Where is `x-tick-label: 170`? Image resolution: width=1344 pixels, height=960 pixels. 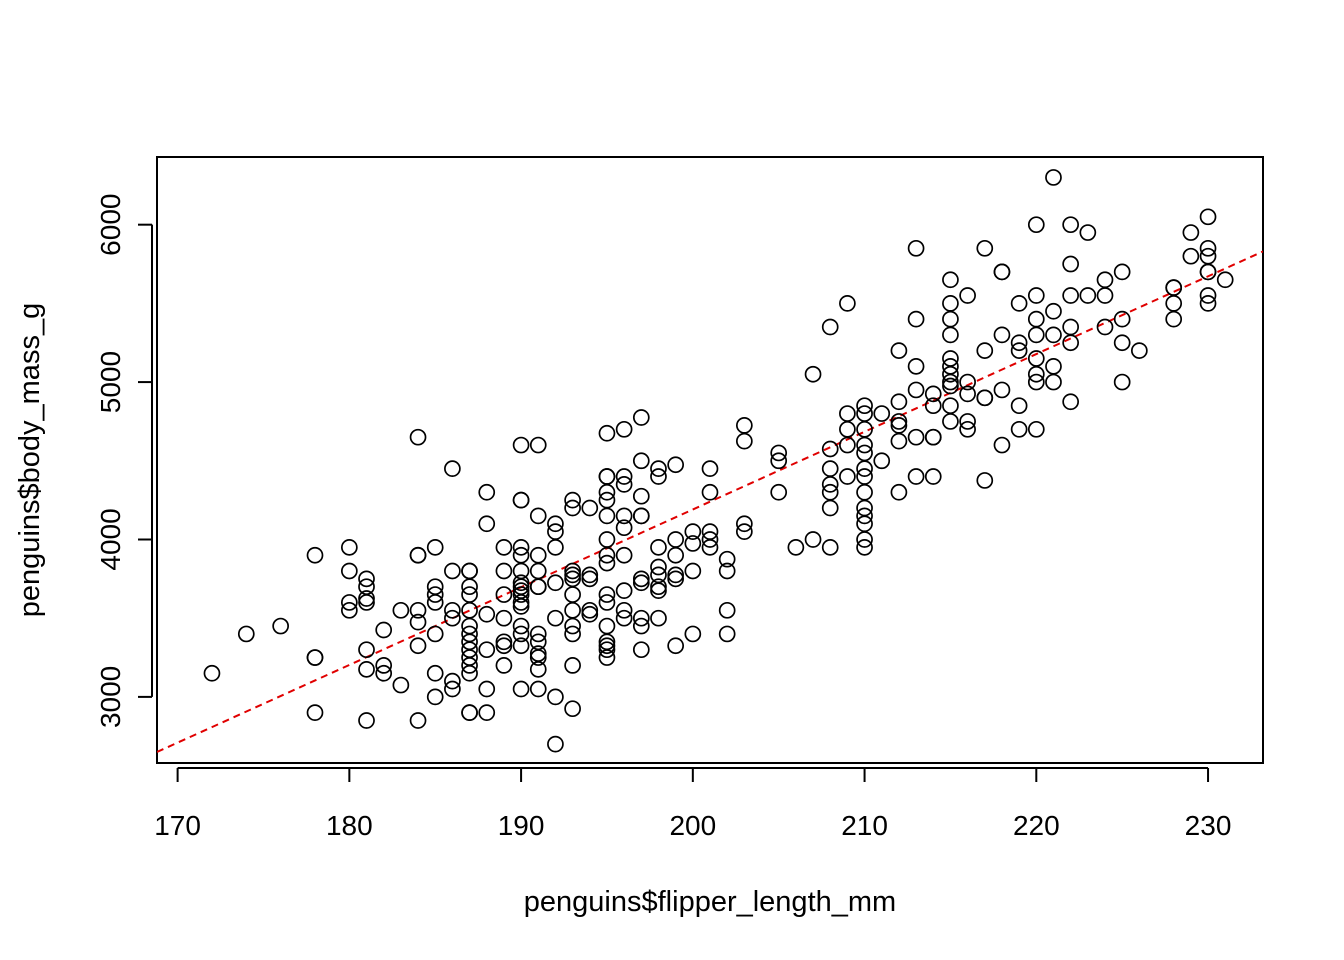
x-tick-label: 170 is located at coordinates (177, 825).